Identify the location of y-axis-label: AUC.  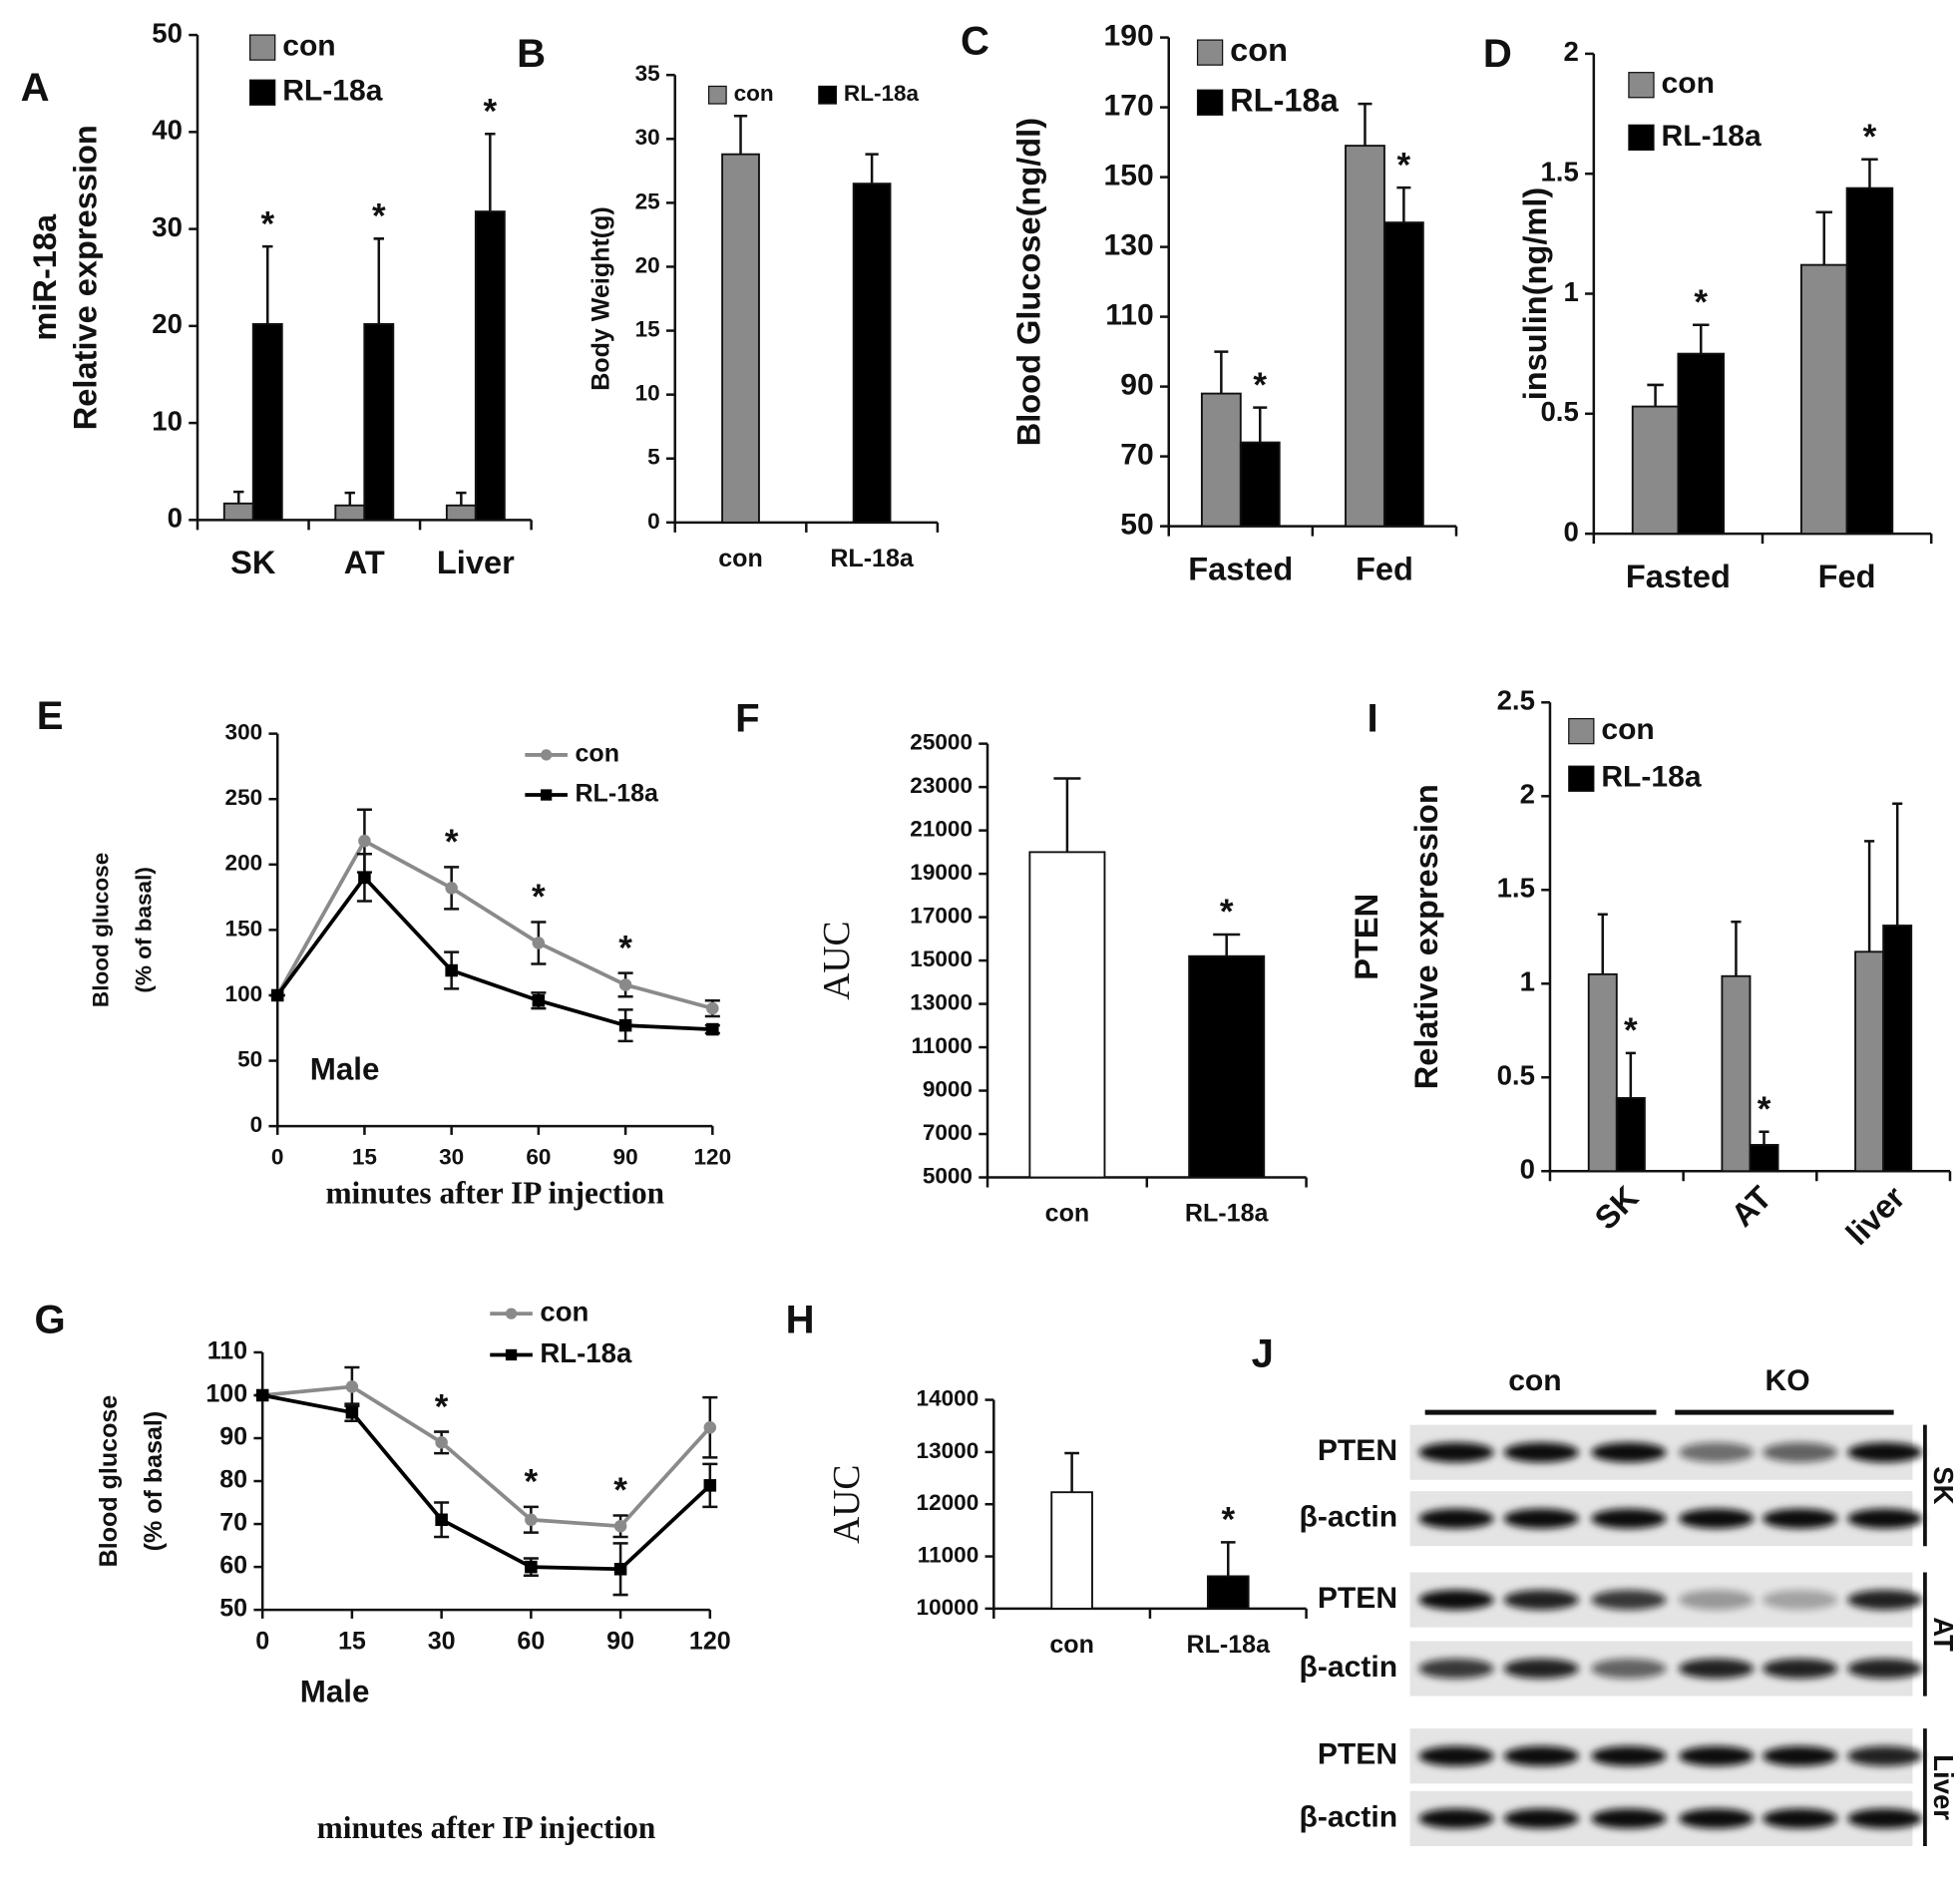
(848, 1504).